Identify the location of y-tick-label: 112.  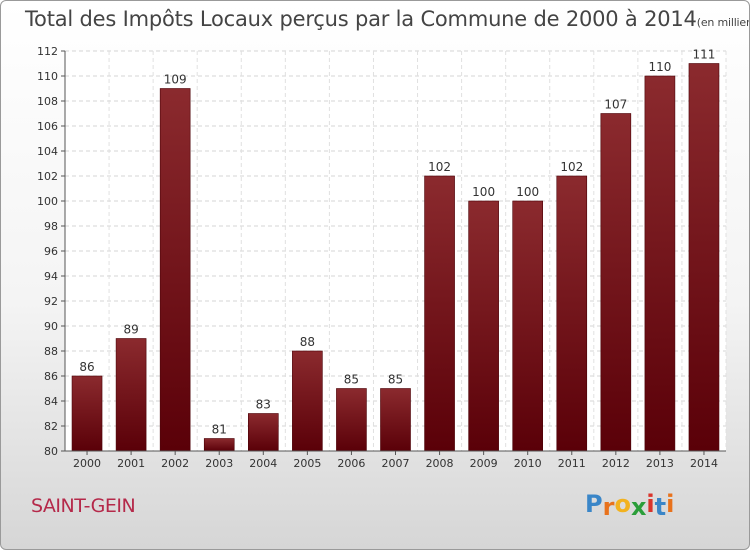
(47, 51).